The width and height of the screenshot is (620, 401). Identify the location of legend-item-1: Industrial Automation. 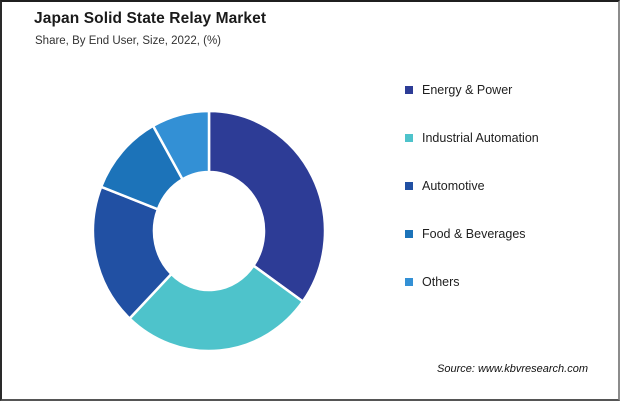
(472, 138).